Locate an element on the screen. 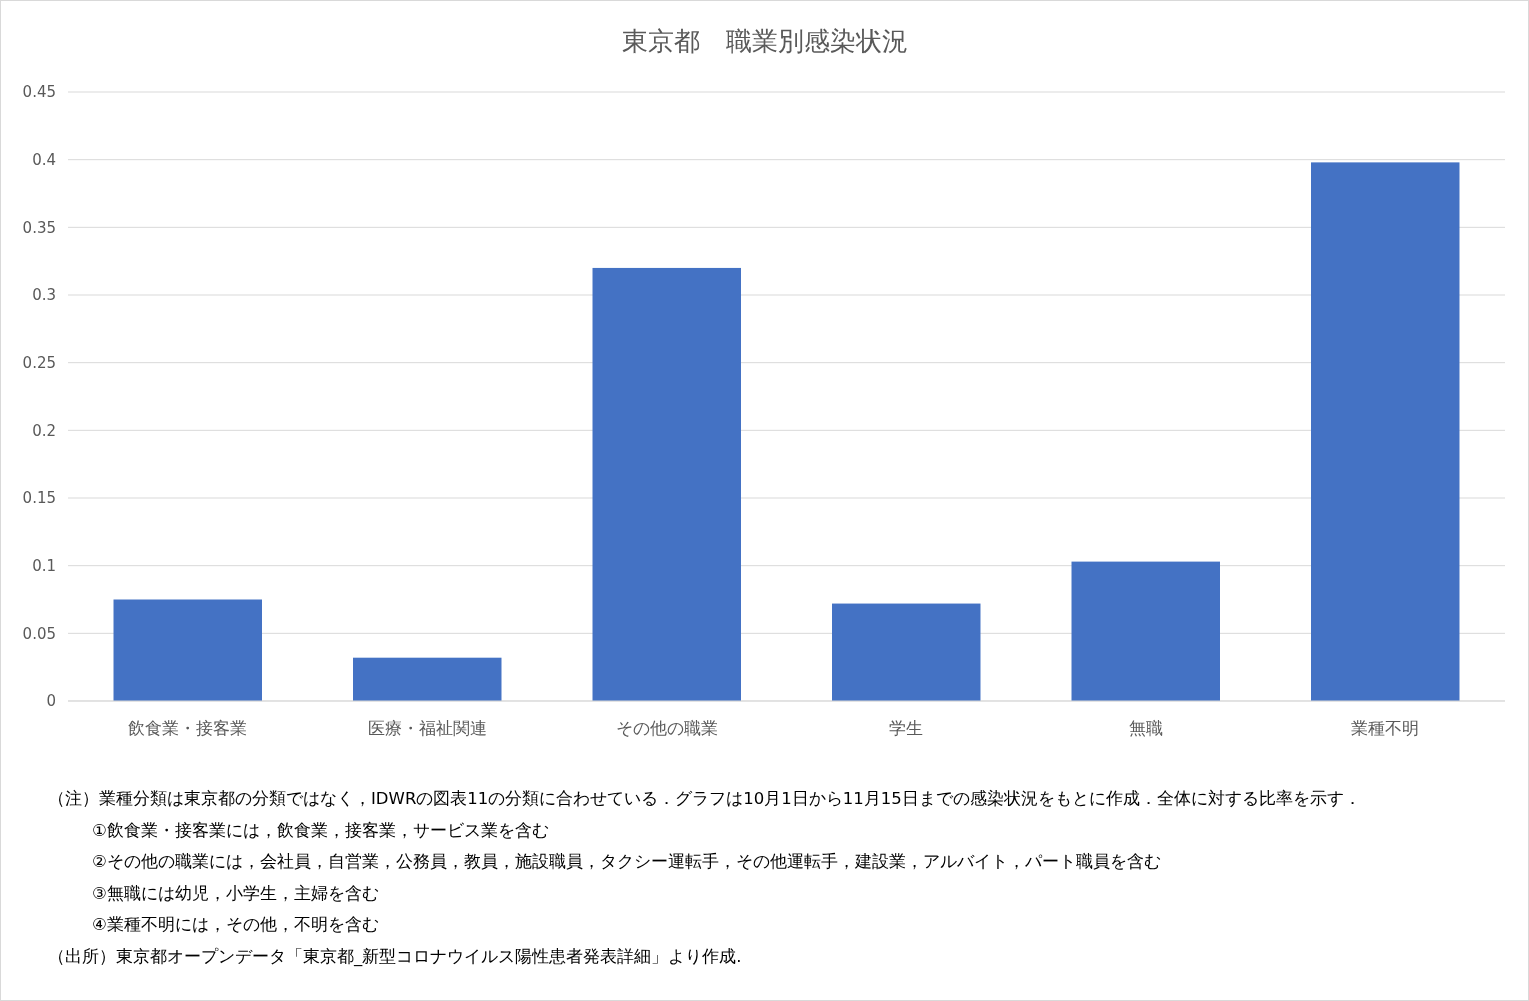 The width and height of the screenshot is (1529, 1001). text: ②その他の職業には，会社員，自営業，公務員，教員，施設職員，タクシー運転手，その他運転手，建設業，アルバイト，パート職員を含む is located at coordinates (626, 861).